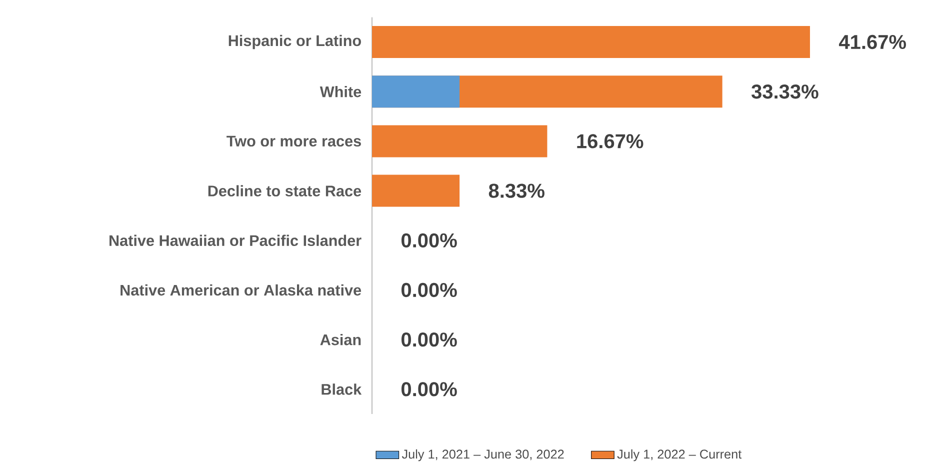 The width and height of the screenshot is (940, 475). I want to click on y-tick-label: Two or more races, so click(293, 141).